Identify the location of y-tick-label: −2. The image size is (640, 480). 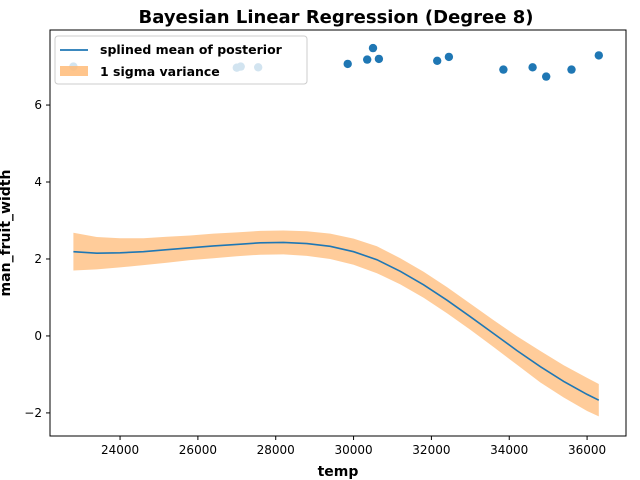
(33, 413).